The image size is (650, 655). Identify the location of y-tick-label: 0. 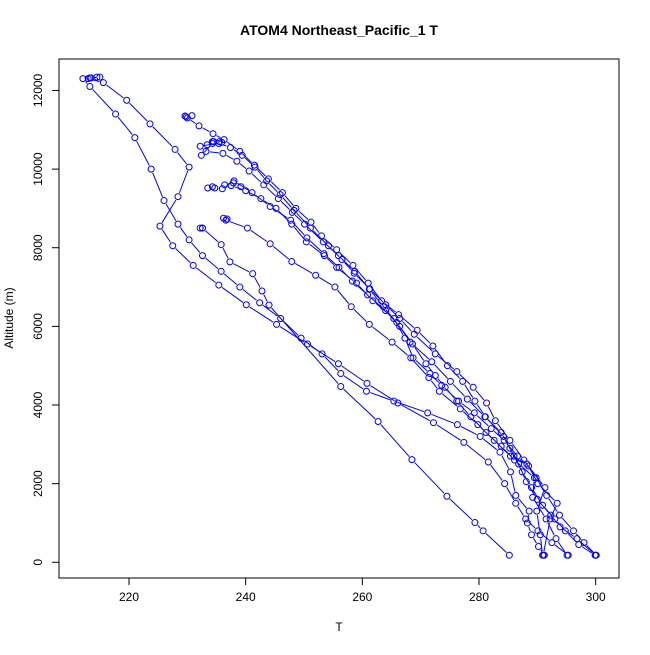
(38, 562).